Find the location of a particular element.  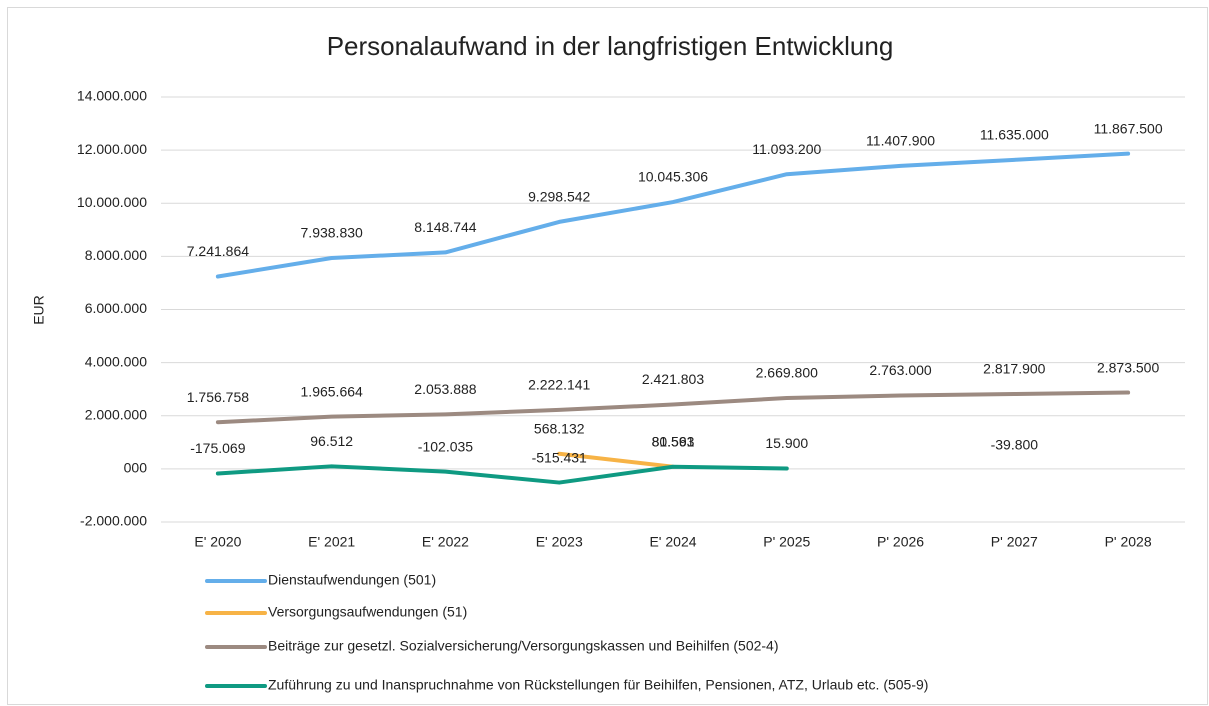

y-tick-label: 8.000.000 is located at coordinates (116, 255).